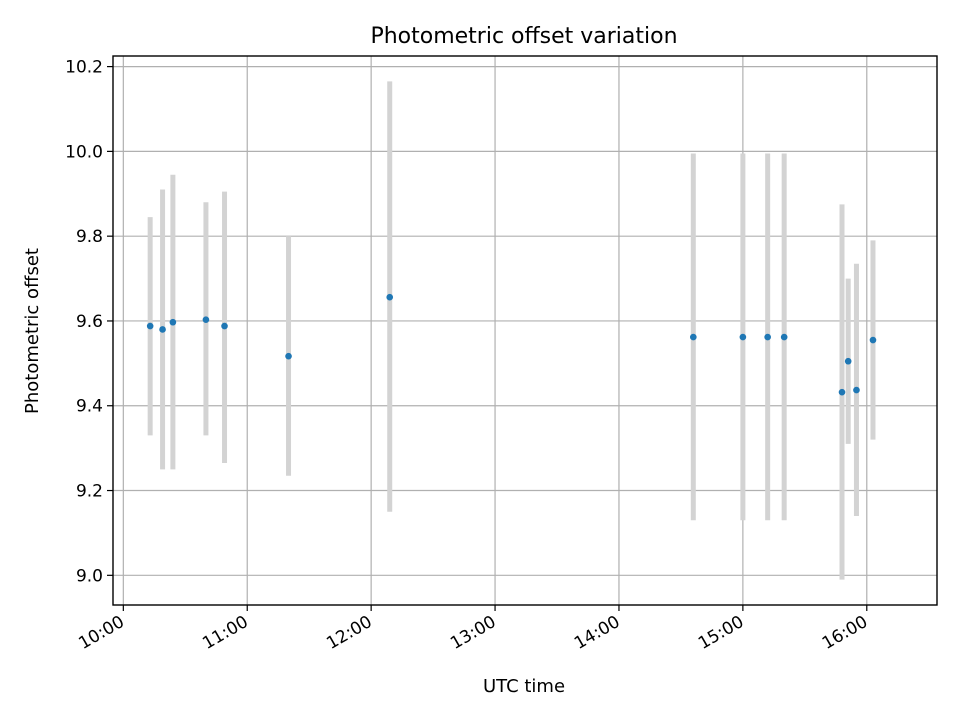  What do you see at coordinates (524, 686) in the screenshot?
I see `x-axis-label: UTC time` at bounding box center [524, 686].